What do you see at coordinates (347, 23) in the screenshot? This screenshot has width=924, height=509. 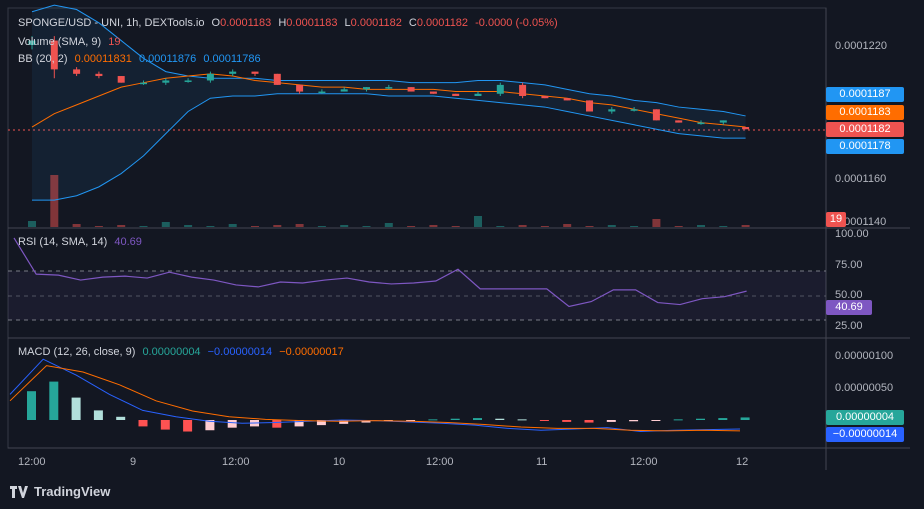 I see `low-label: L` at bounding box center [347, 23].